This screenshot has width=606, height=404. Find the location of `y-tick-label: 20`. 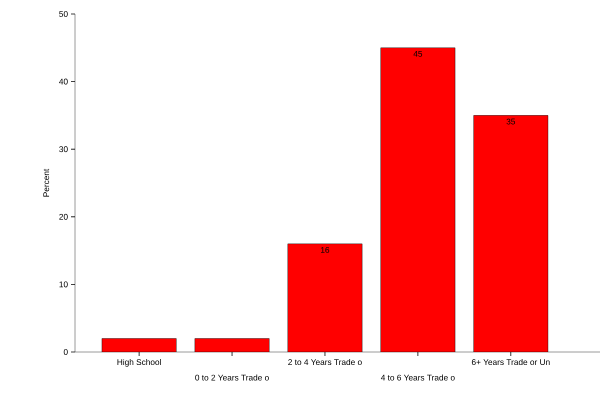

y-tick-label: 20 is located at coordinates (63, 217).